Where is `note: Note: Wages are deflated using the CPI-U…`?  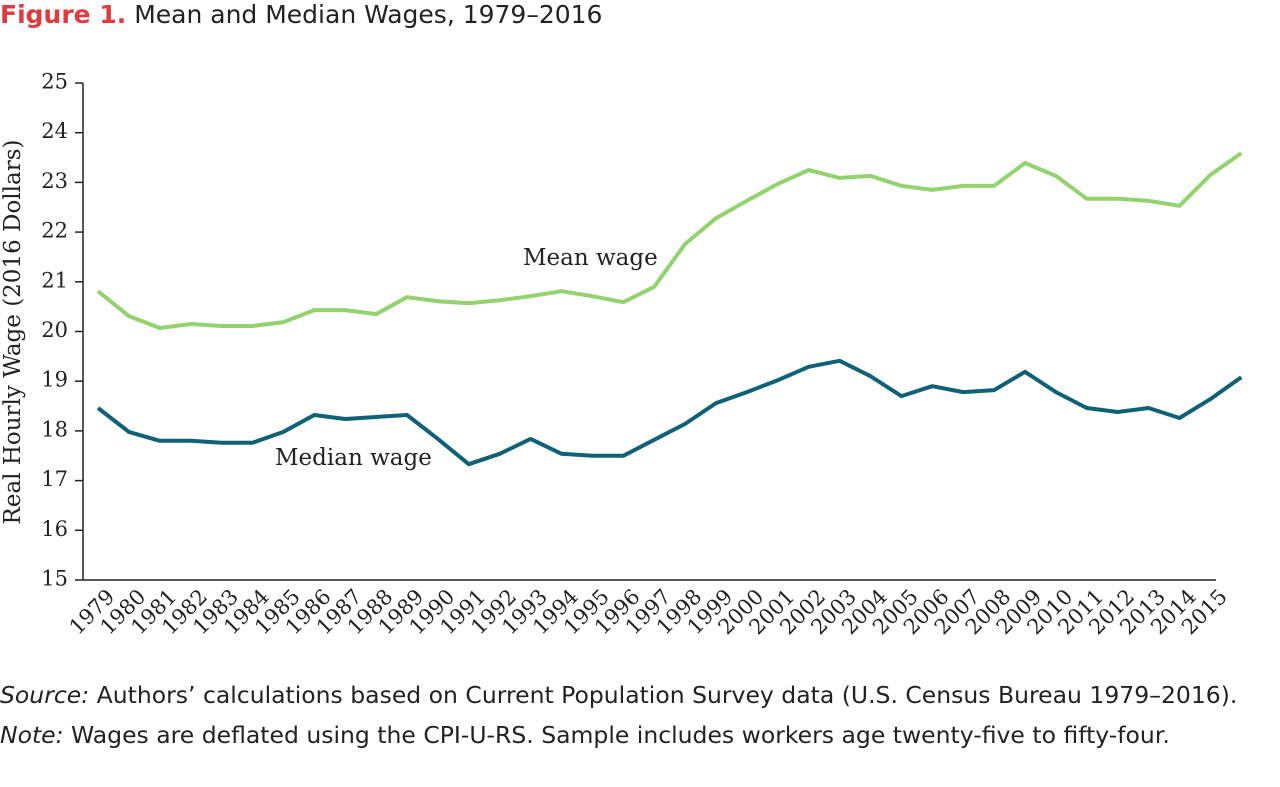
note: Note: Wages are deflated using the CPI-U… is located at coordinates (637, 735).